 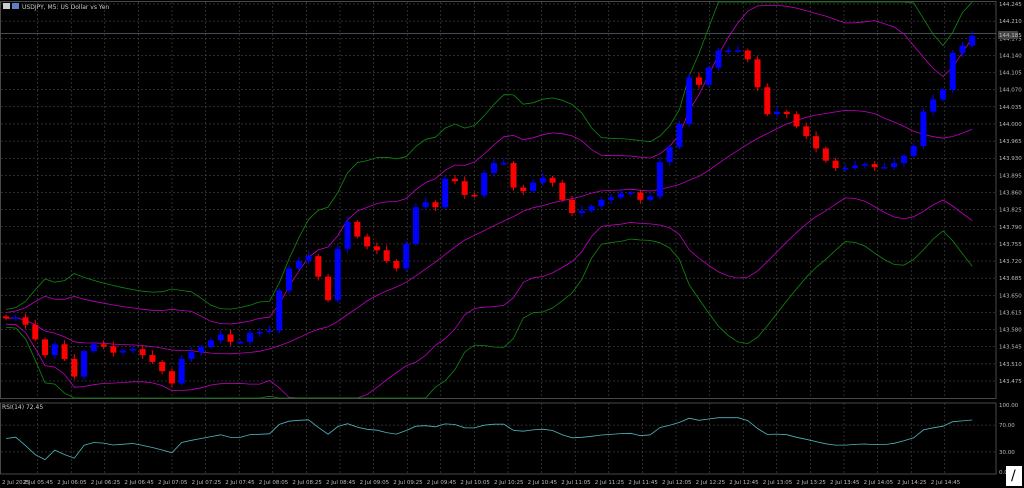 I want to click on price-axis-label: 143.650, so click(x=1010, y=296).